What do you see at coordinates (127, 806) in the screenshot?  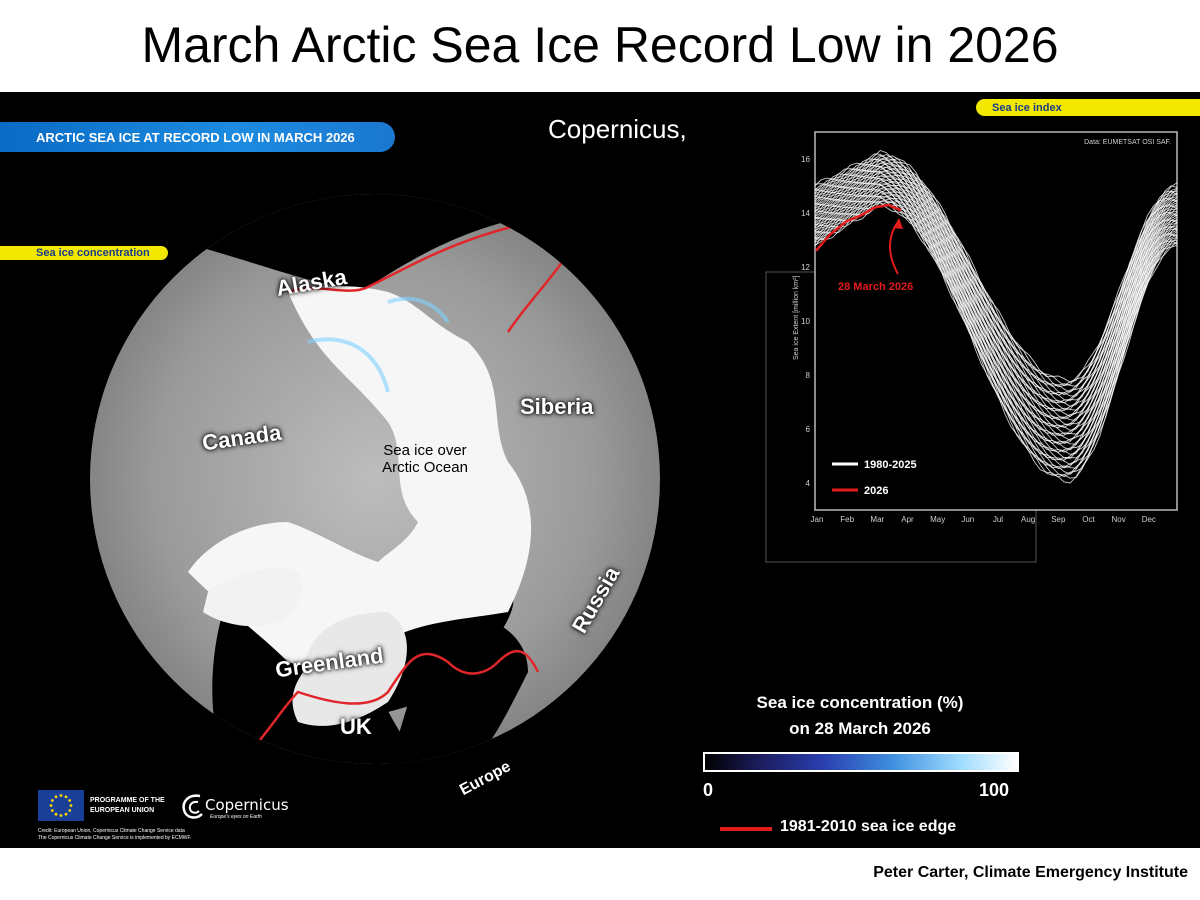 I see `programme-text: PROGRAMME OF THE EUROPEAN UNION` at bounding box center [127, 806].